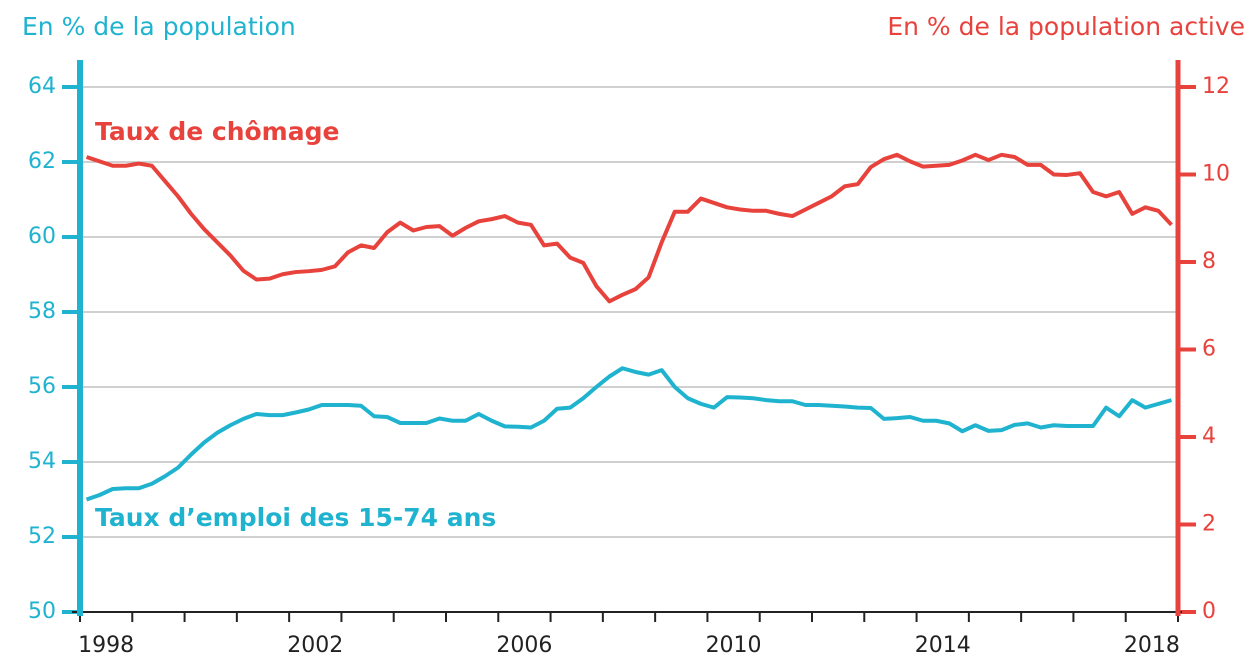 Image resolution: width=1250 pixels, height=661 pixels. What do you see at coordinates (1066, 26) in the screenshot?
I see `y2-axis-title: En % de la population active` at bounding box center [1066, 26].